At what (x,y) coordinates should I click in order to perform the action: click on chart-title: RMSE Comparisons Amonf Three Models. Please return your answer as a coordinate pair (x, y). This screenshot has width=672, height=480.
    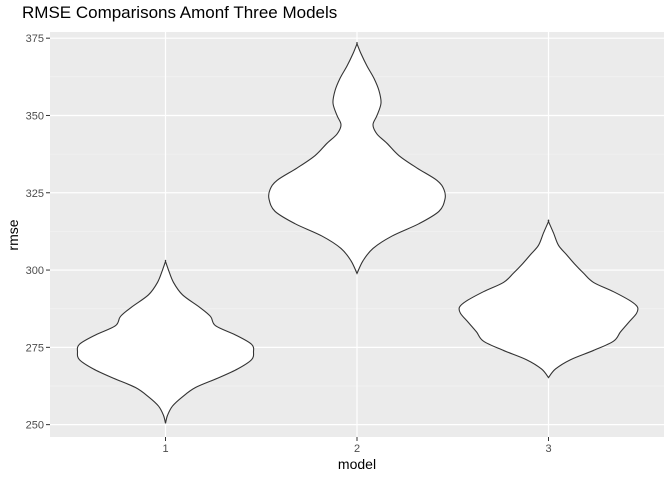
    Looking at the image, I should click on (180, 12).